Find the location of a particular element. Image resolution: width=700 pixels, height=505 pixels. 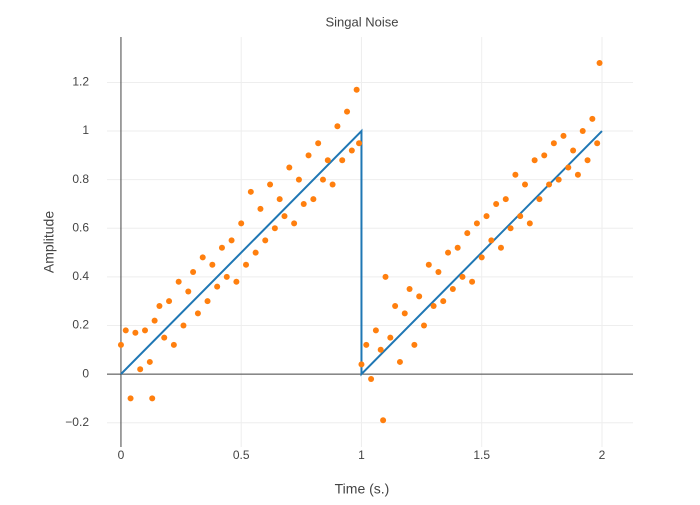

y-tick-label: 1.2 is located at coordinates (80, 82).